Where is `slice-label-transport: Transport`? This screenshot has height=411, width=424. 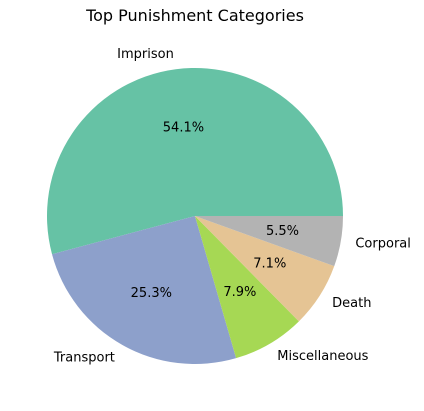 slice-label-transport: Transport is located at coordinates (84, 357).